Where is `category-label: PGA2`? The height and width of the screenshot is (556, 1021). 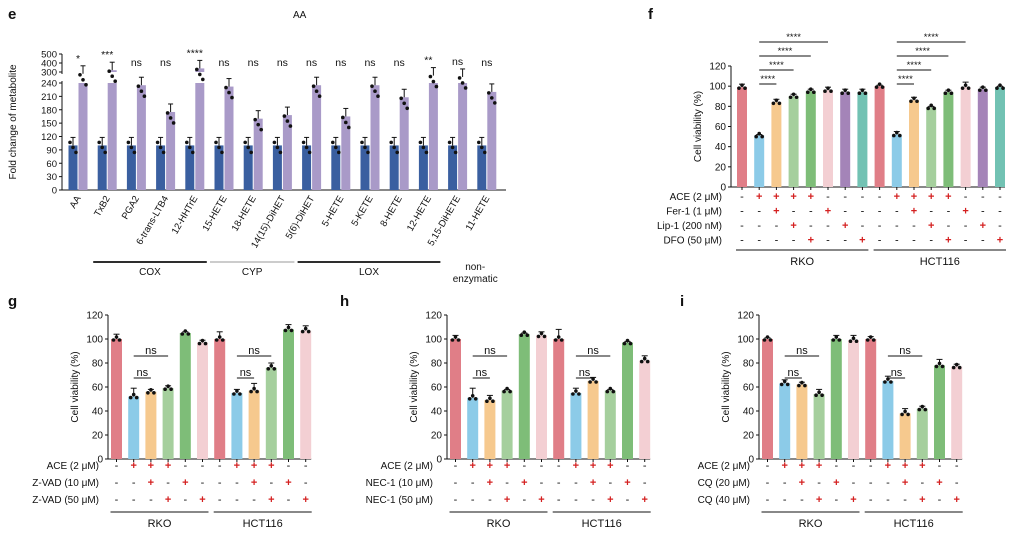
category-label: PGA2 is located at coordinates (131, 207).